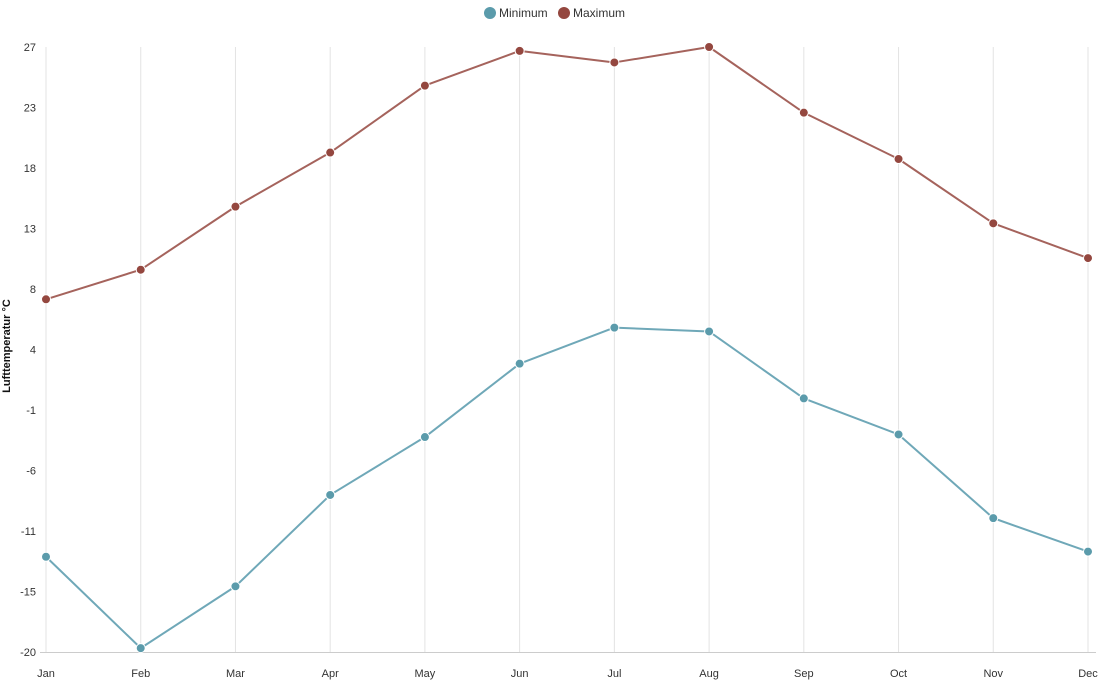 This screenshot has height=689, width=1110. Describe the element at coordinates (28, 532) in the screenshot. I see `y-tick-label: -11` at that location.